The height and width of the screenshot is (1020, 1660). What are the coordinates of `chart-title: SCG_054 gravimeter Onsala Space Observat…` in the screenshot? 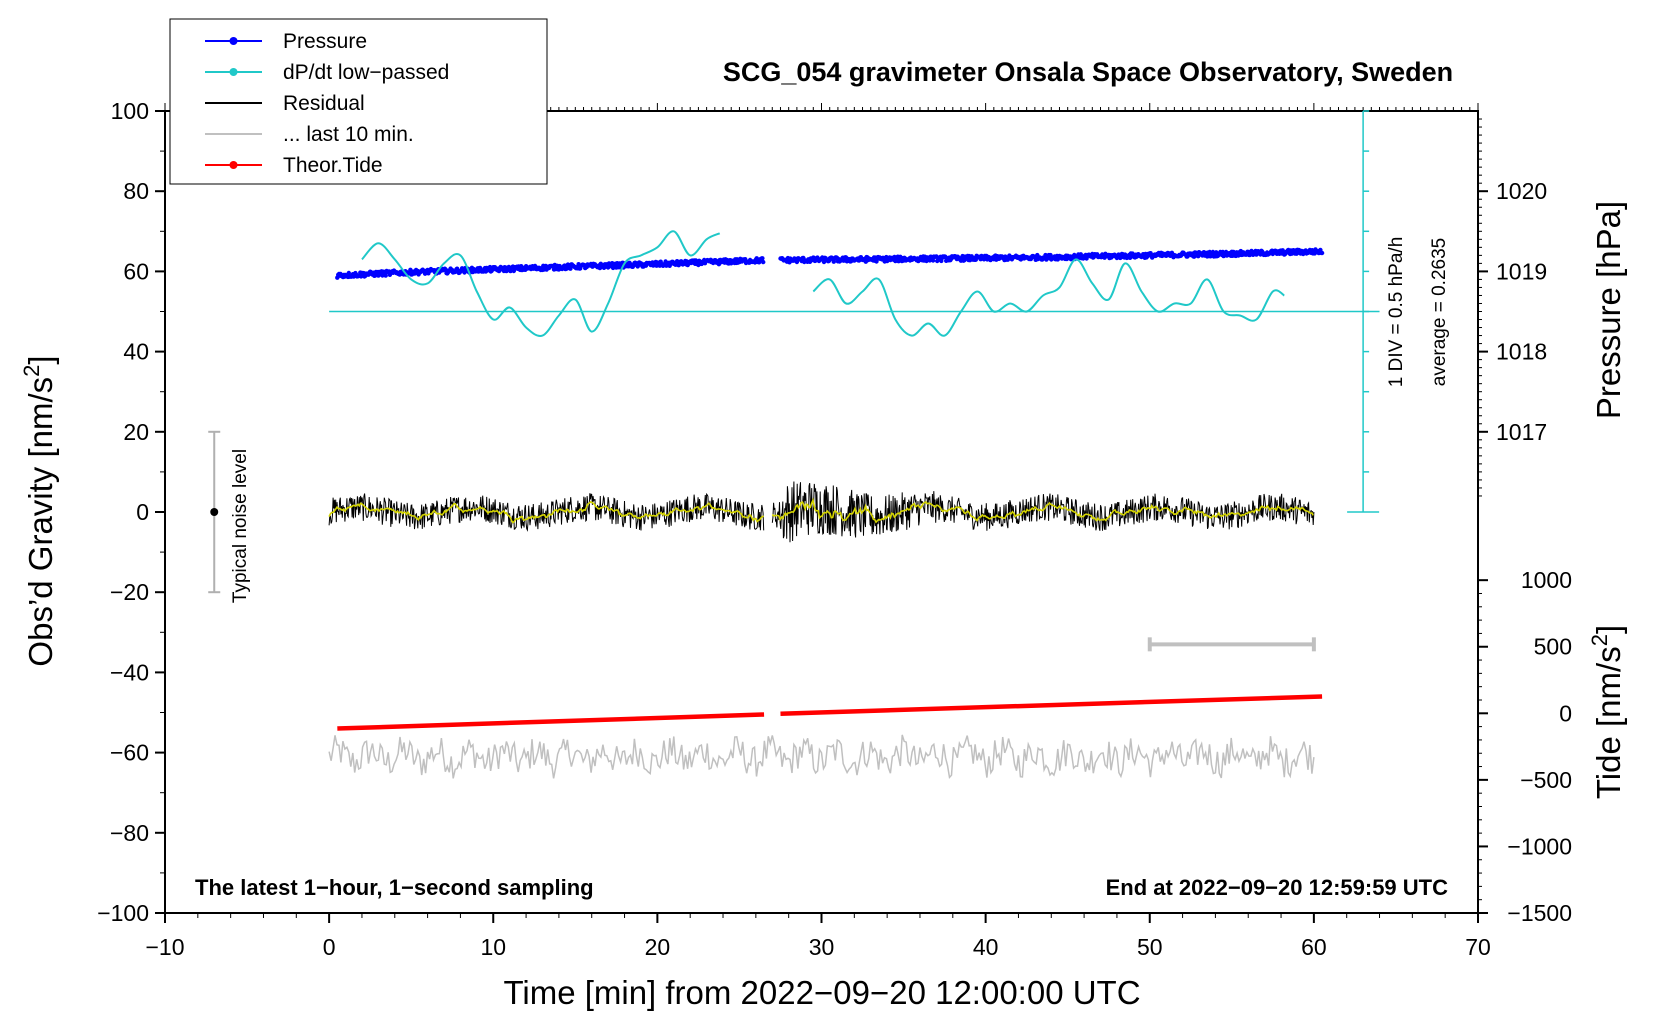 It's located at (1088, 72).